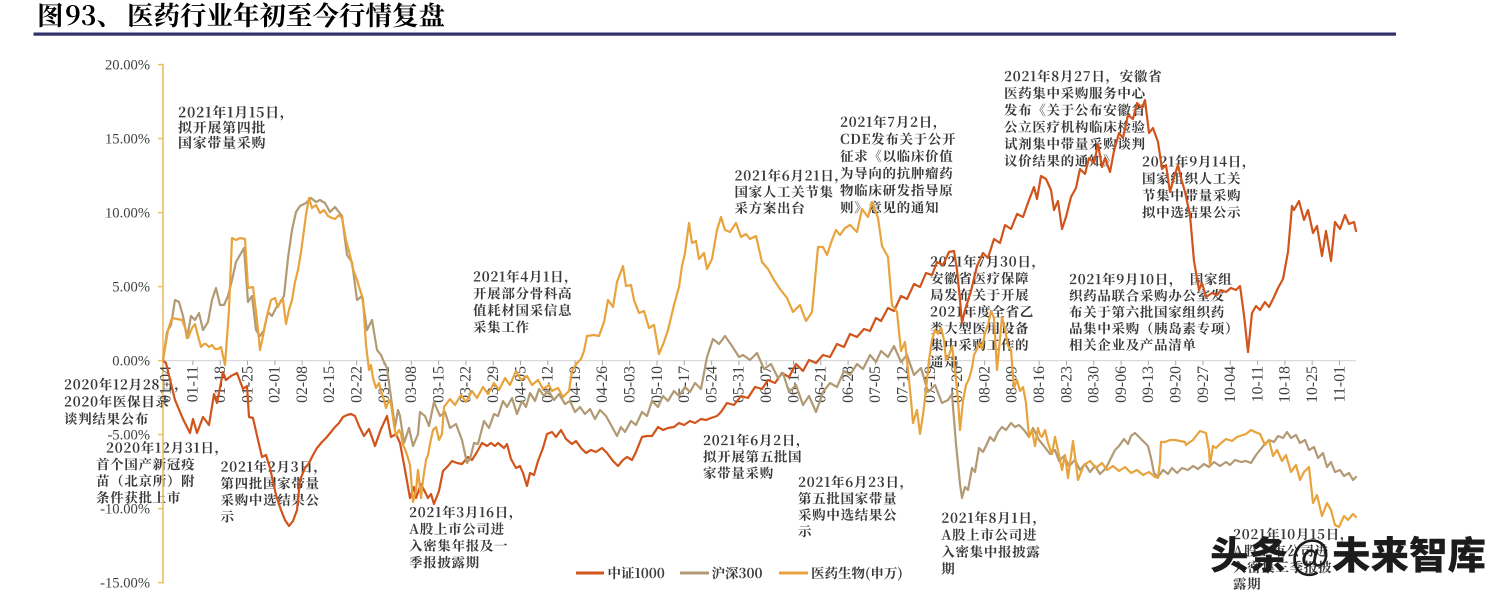 This screenshot has height=597, width=1503. What do you see at coordinates (630, 384) in the screenshot?
I see `svg-text: 05-03` at bounding box center [630, 384].